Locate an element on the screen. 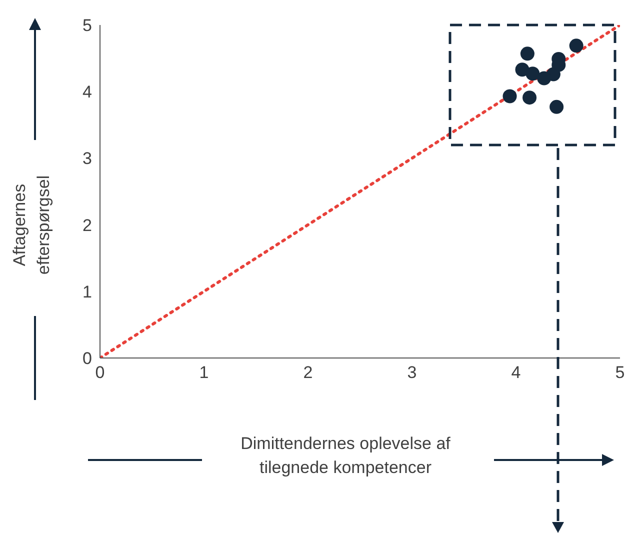  x-tick-label: 0 is located at coordinates (100, 372).